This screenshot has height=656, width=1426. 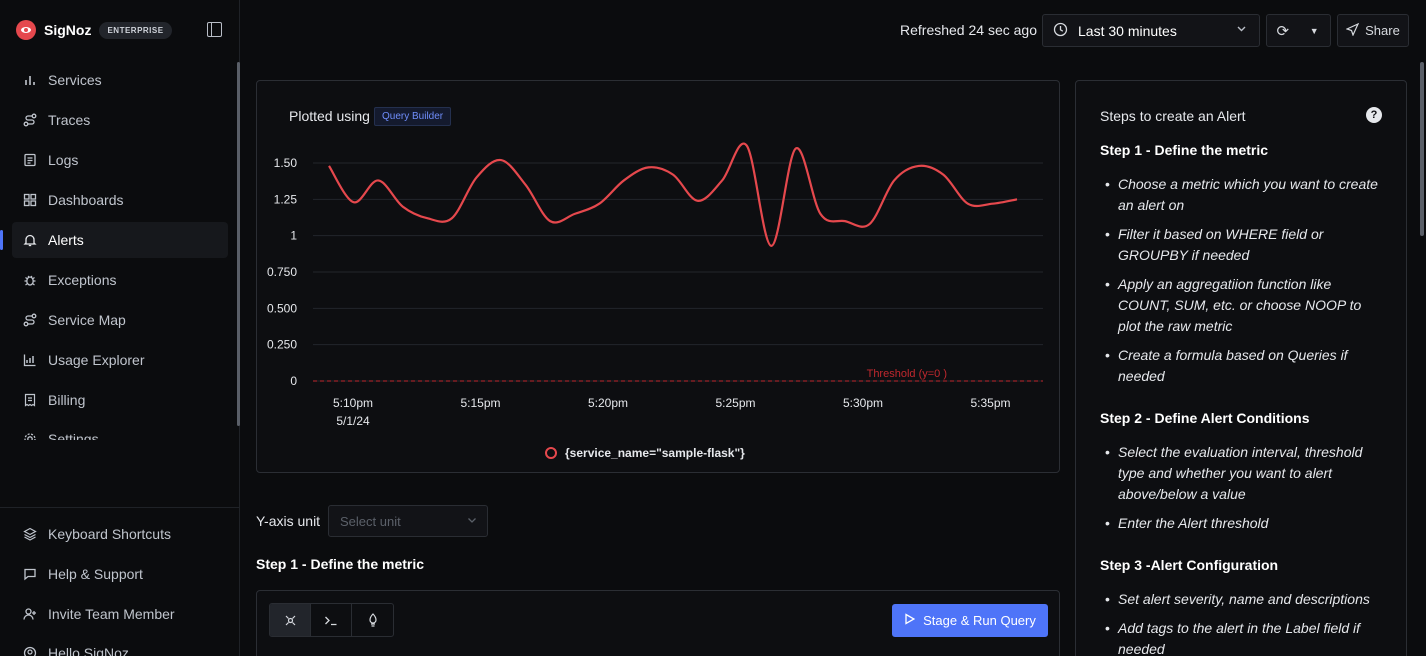 I want to click on sidebar-item-label: Invite Team Member, so click(x=111, y=614).